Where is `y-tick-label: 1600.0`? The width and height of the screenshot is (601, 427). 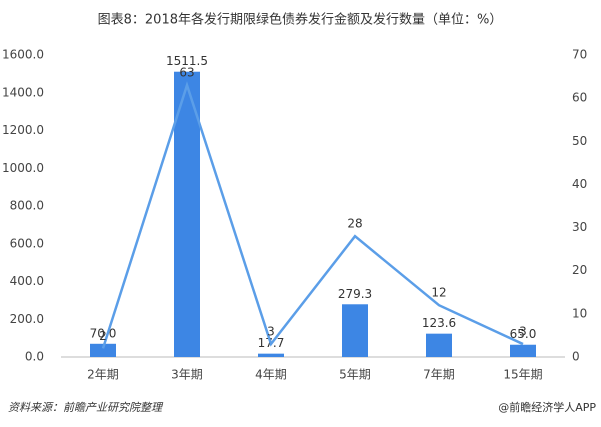 y-tick-label: 1600.0 is located at coordinates (23, 55).